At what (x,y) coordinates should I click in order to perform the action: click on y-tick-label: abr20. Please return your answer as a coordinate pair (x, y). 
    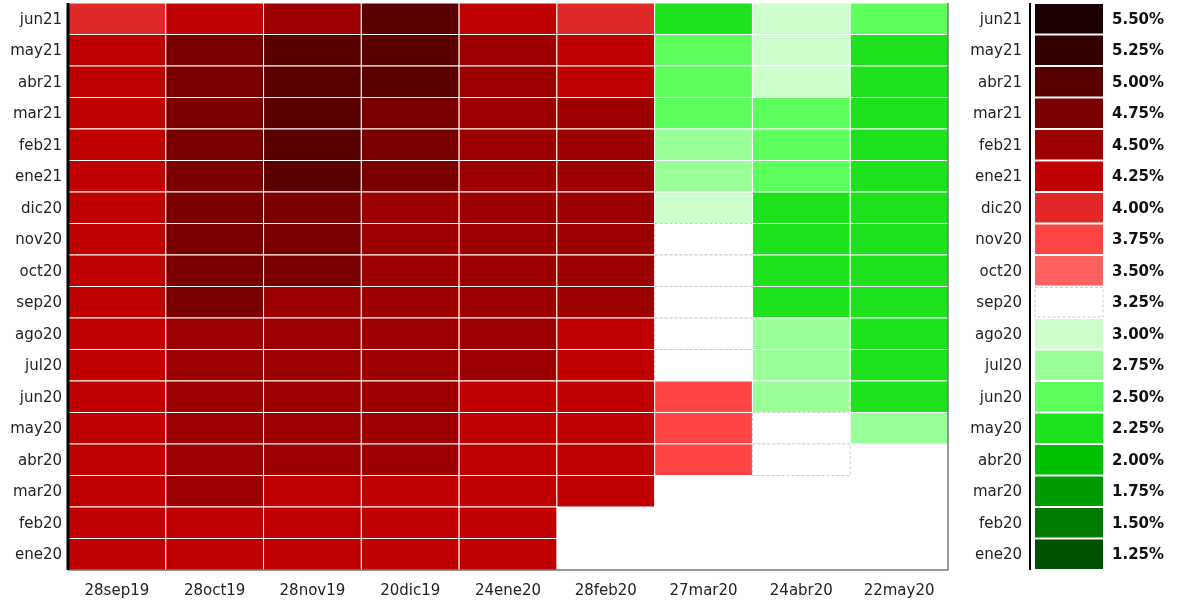
    Looking at the image, I should click on (40, 459).